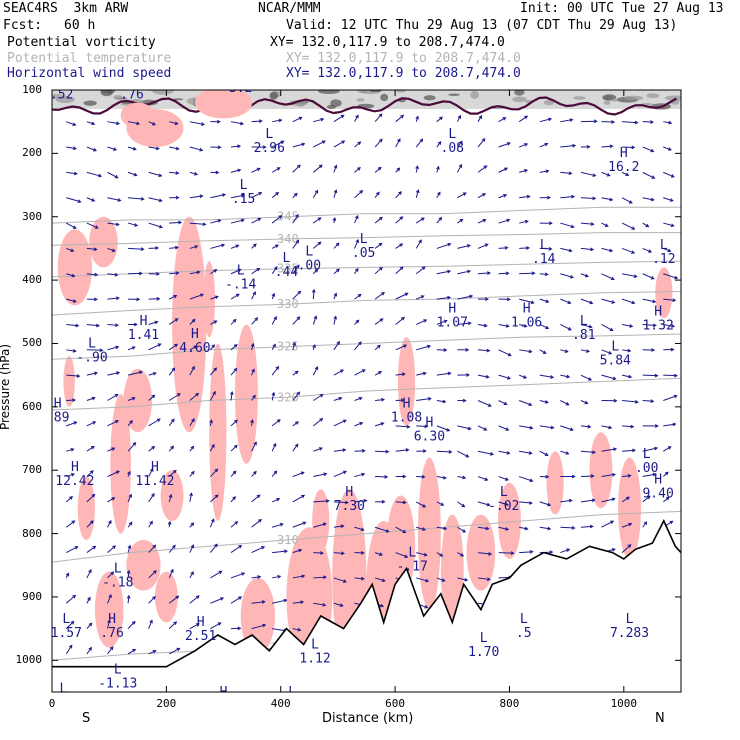  I want to click on field-theta-name: Potential temperature, so click(89, 58).